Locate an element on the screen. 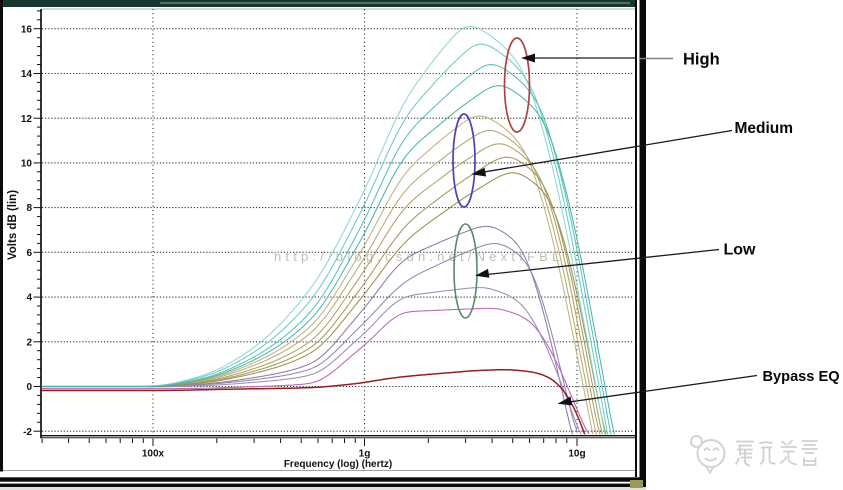 This screenshot has height=490, width=843. svg-text: 6 is located at coordinates (29, 253).